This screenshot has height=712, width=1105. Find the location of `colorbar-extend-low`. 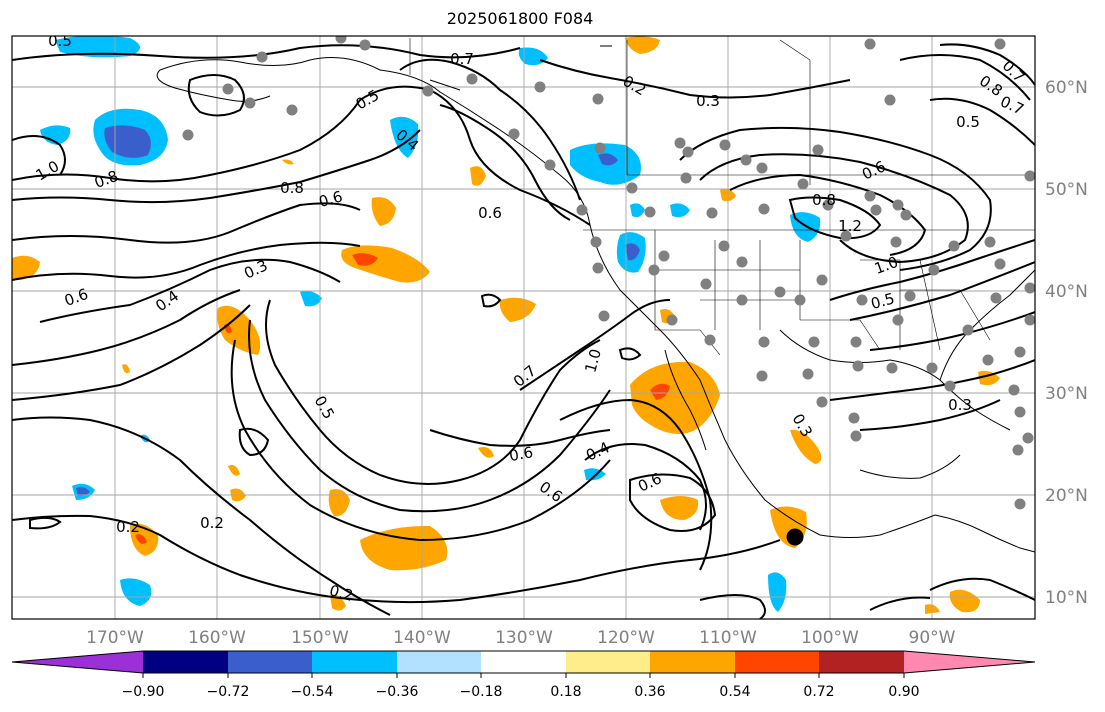

colorbar-extend-low is located at coordinates (77, 662).